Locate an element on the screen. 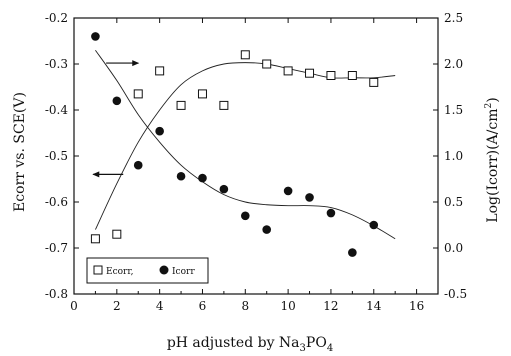 This screenshot has width=511, height=356. right-y-tick-label: 0.5 is located at coordinates (453, 202).